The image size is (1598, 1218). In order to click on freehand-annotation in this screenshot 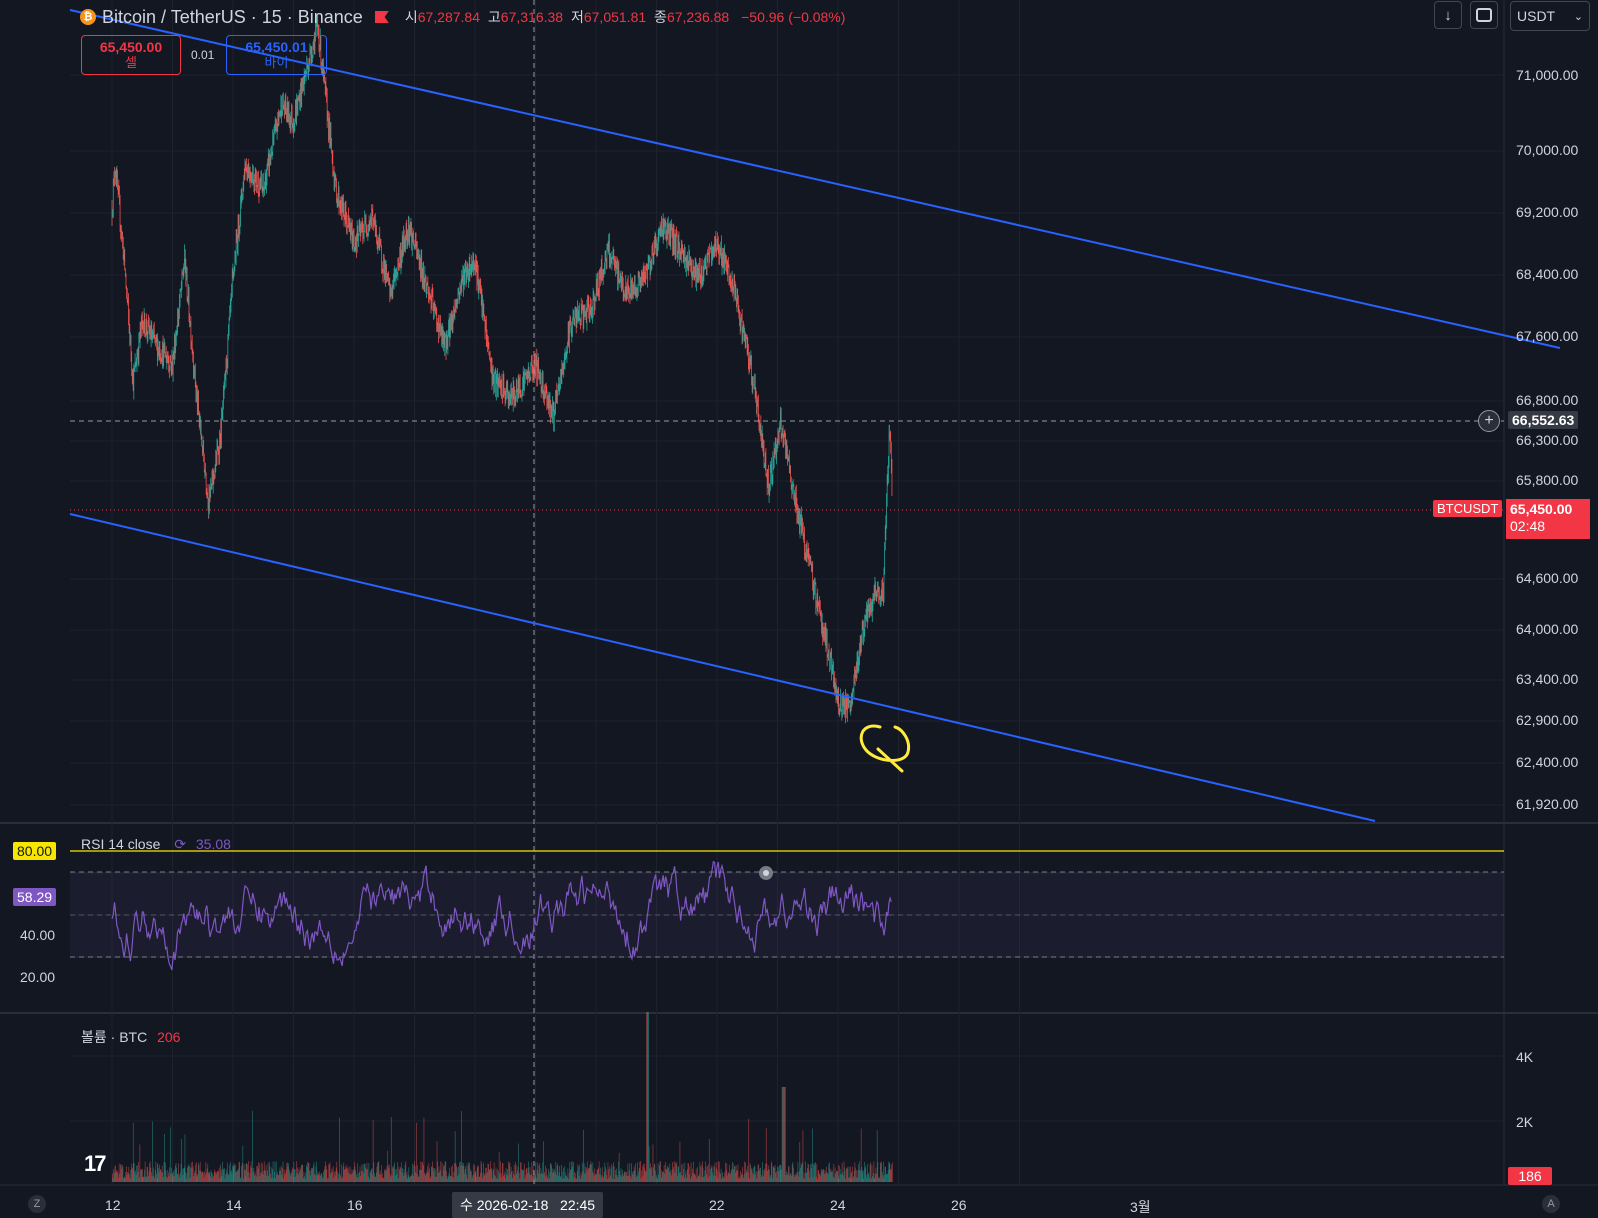, I will do `click(885, 748)`.